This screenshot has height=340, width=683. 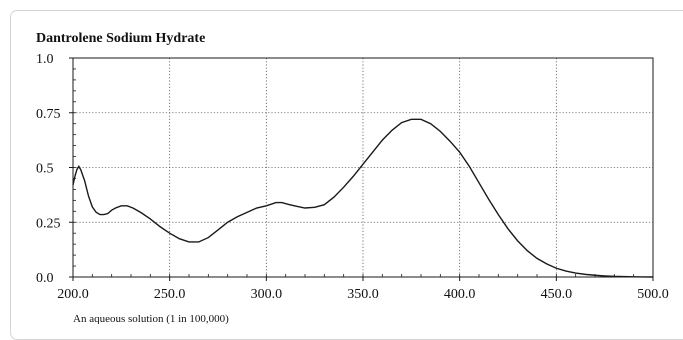 I want to click on y-tick-label: 0.5, so click(x=45, y=169).